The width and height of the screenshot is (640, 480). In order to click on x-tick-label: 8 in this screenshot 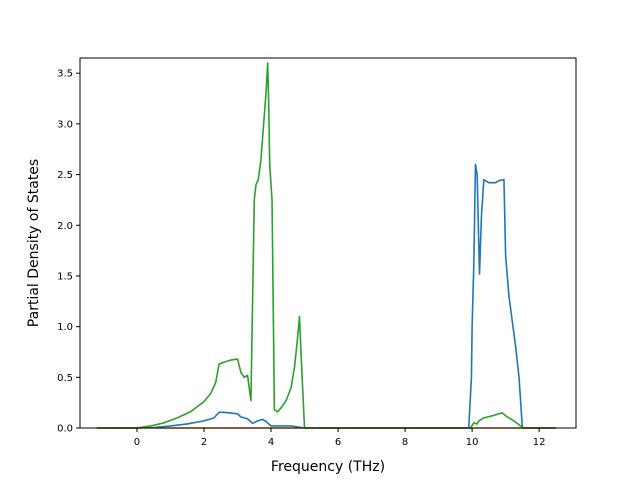, I will do `click(405, 442)`.